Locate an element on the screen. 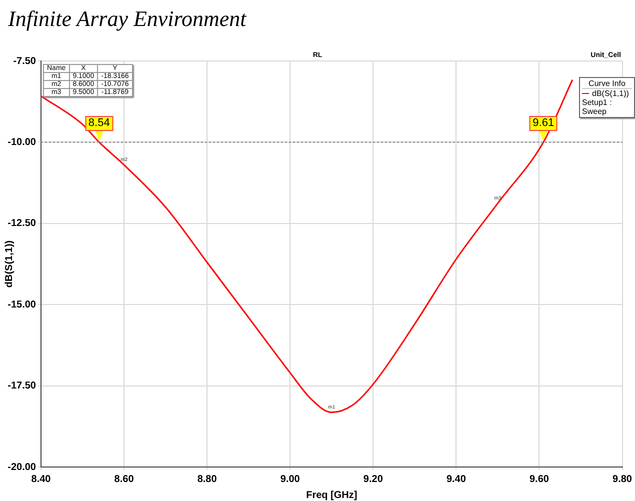  callout-flag: 8.54 is located at coordinates (99, 129).